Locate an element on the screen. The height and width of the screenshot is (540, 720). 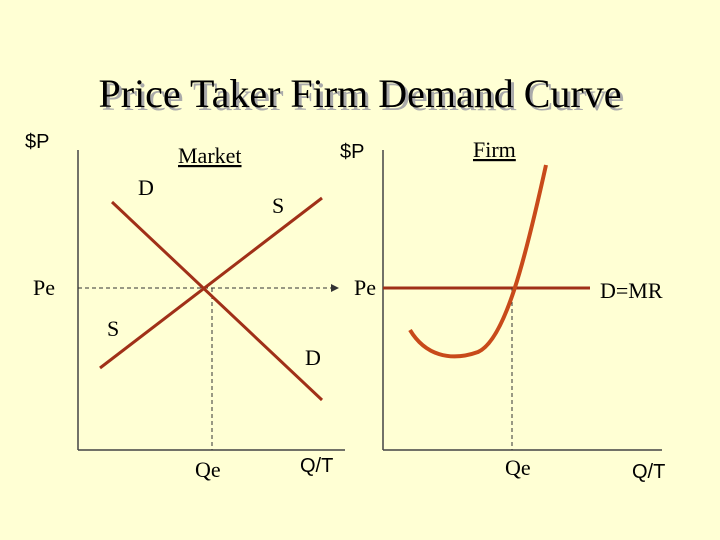
panel-heading: Firm is located at coordinates (494, 149).